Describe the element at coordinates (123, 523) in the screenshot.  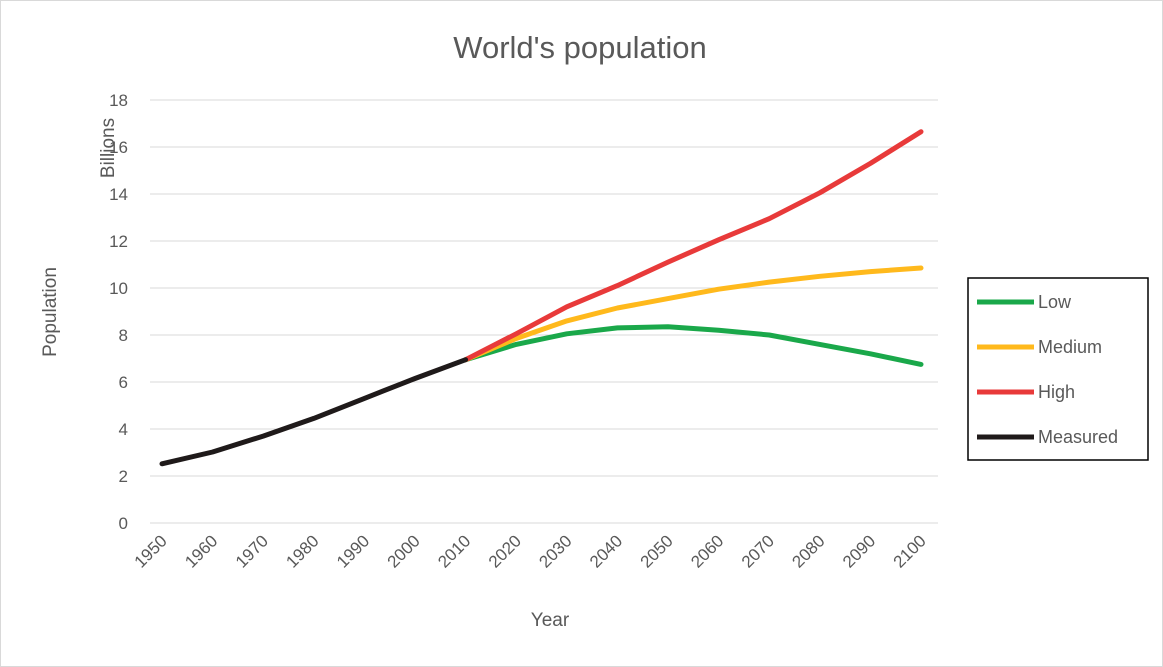
I see `y-tick-label: 0` at that location.